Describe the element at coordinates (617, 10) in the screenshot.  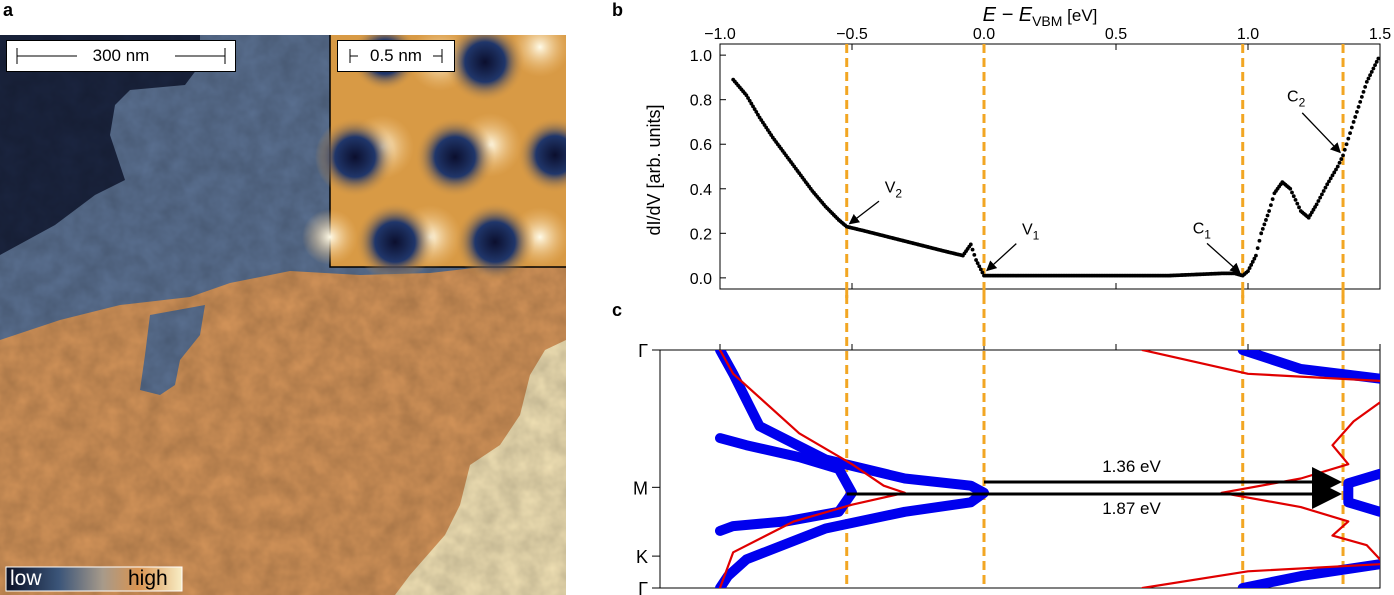
I see `panel-label-b: b` at that location.